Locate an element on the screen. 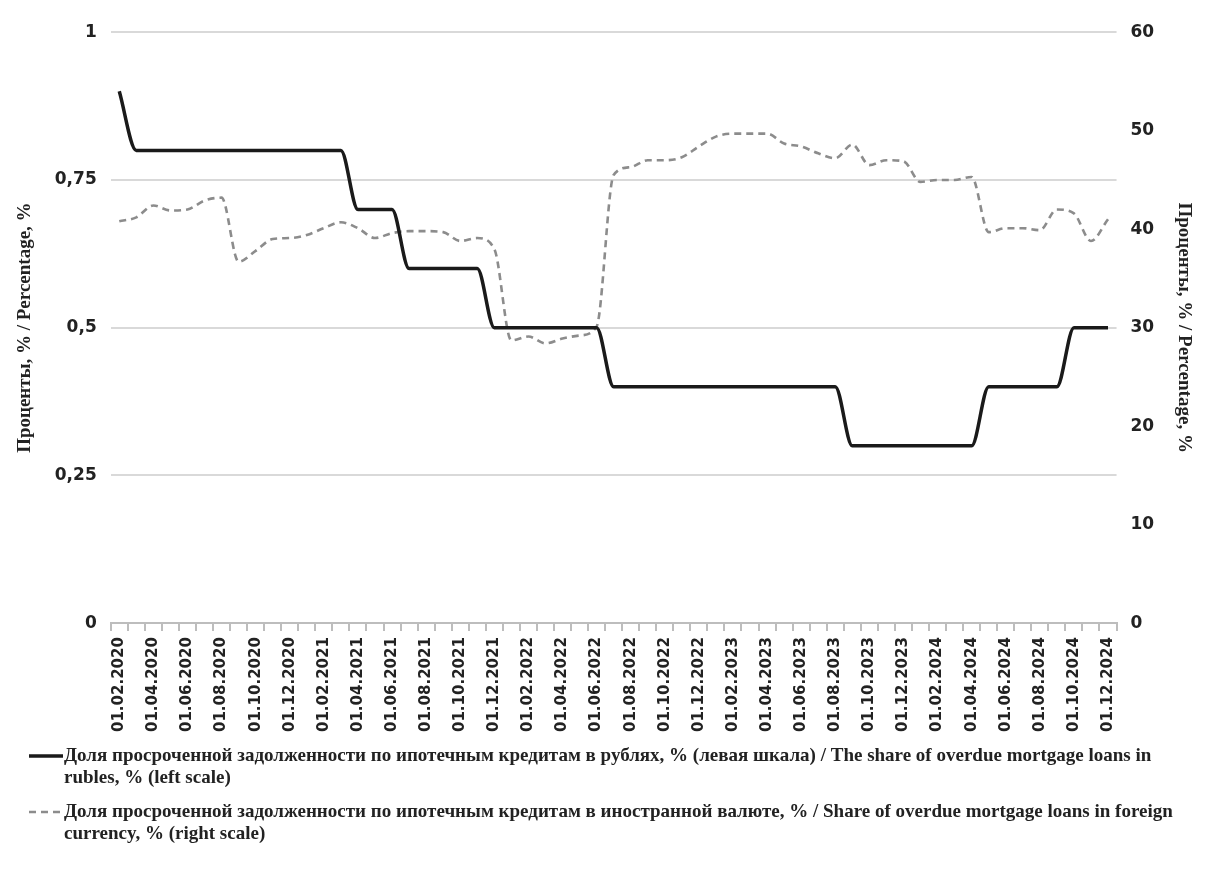 The height and width of the screenshot is (886, 1218). x-tick-label: 01.08.2022 is located at coordinates (629, 685).